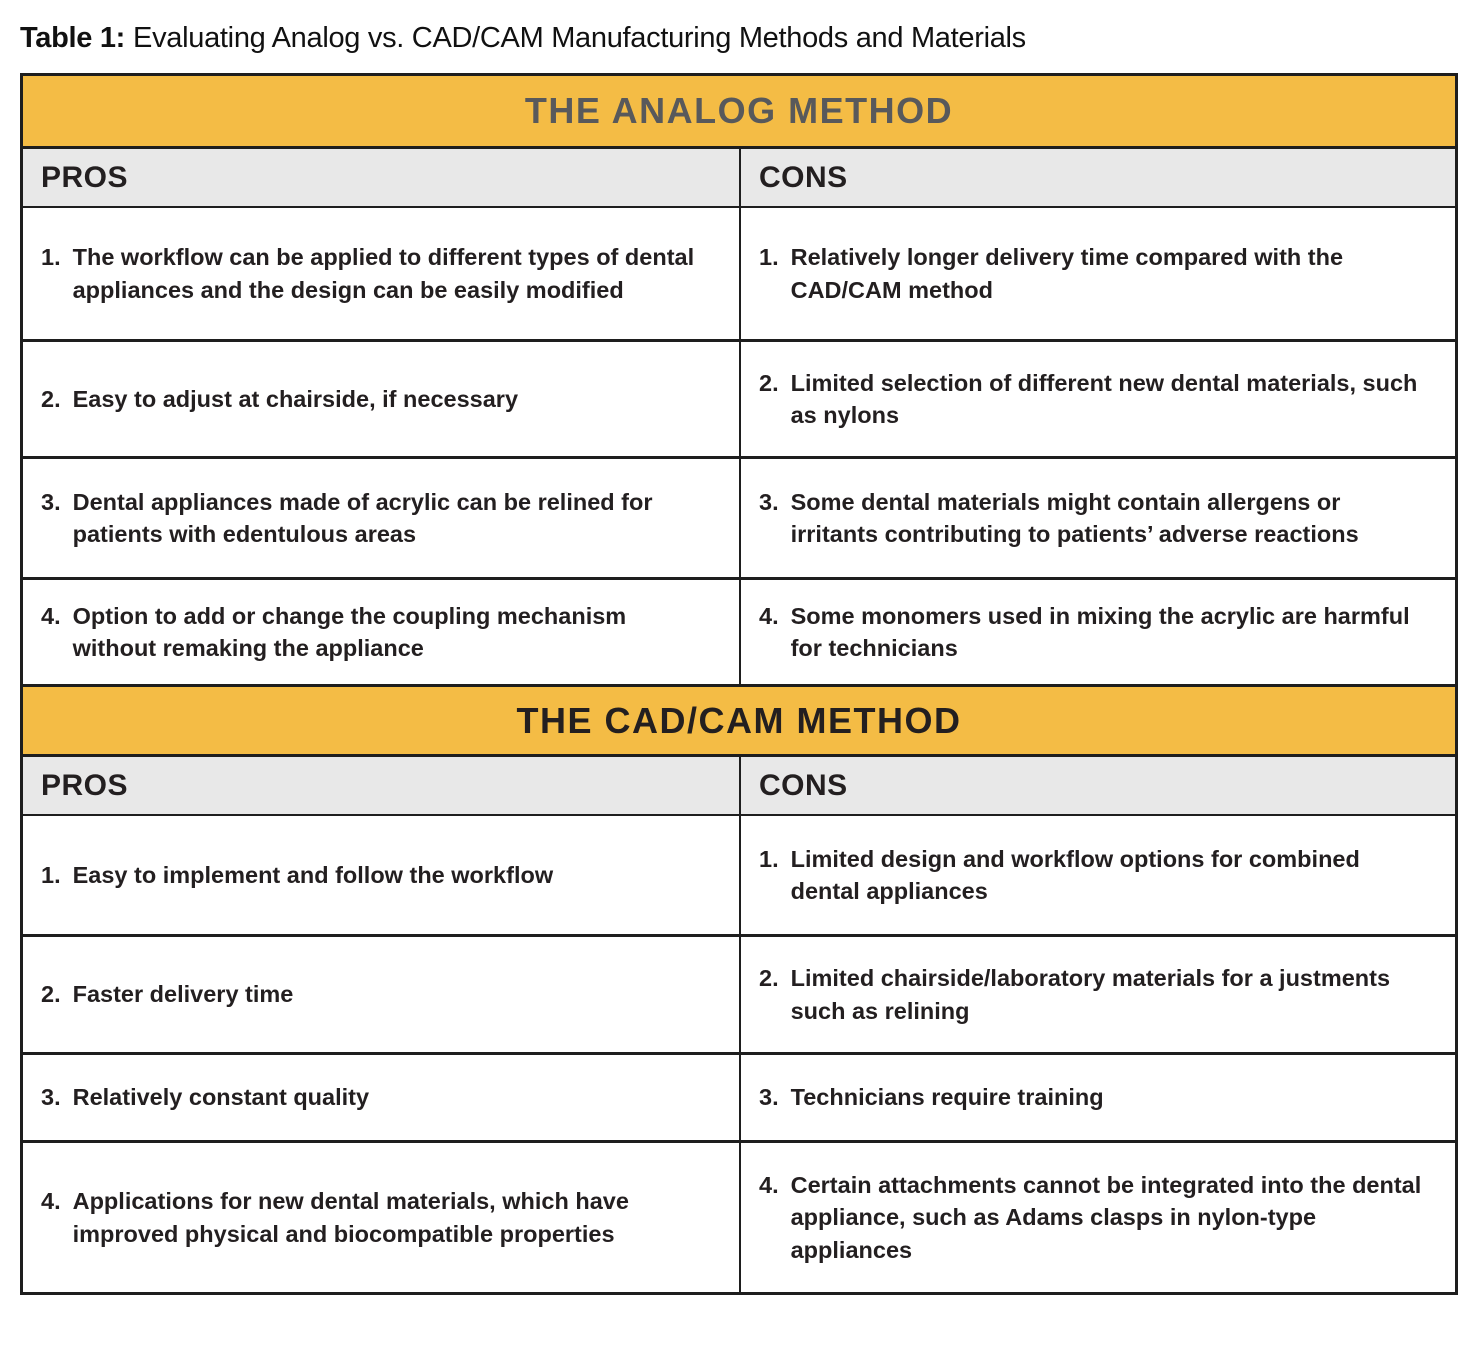 This screenshot has height=1362, width=1472. I want to click on section-header-analog: THE ANALOG METHOD, so click(739, 111).